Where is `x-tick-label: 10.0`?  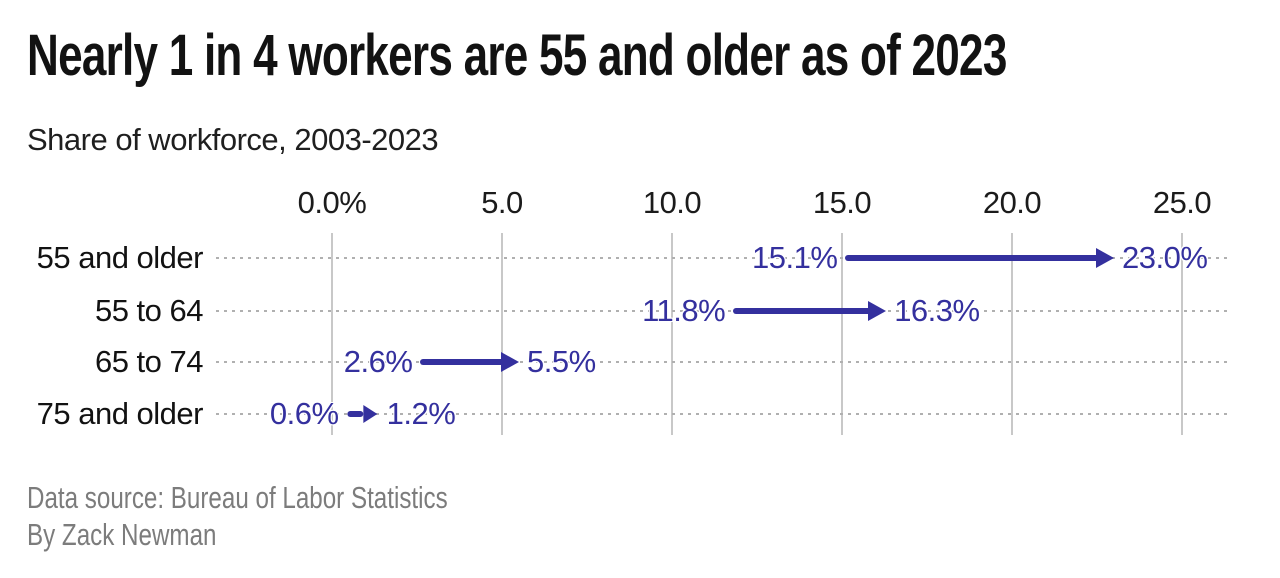 x-tick-label: 10.0 is located at coordinates (672, 202).